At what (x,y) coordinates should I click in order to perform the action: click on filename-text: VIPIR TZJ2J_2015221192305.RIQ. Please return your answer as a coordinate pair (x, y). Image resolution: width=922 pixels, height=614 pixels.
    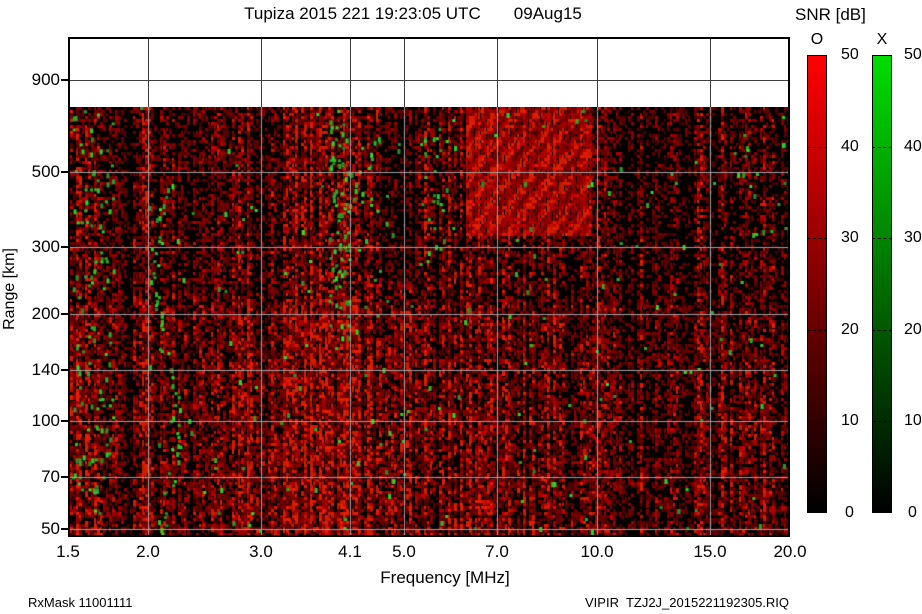
    Looking at the image, I should click on (687, 602).